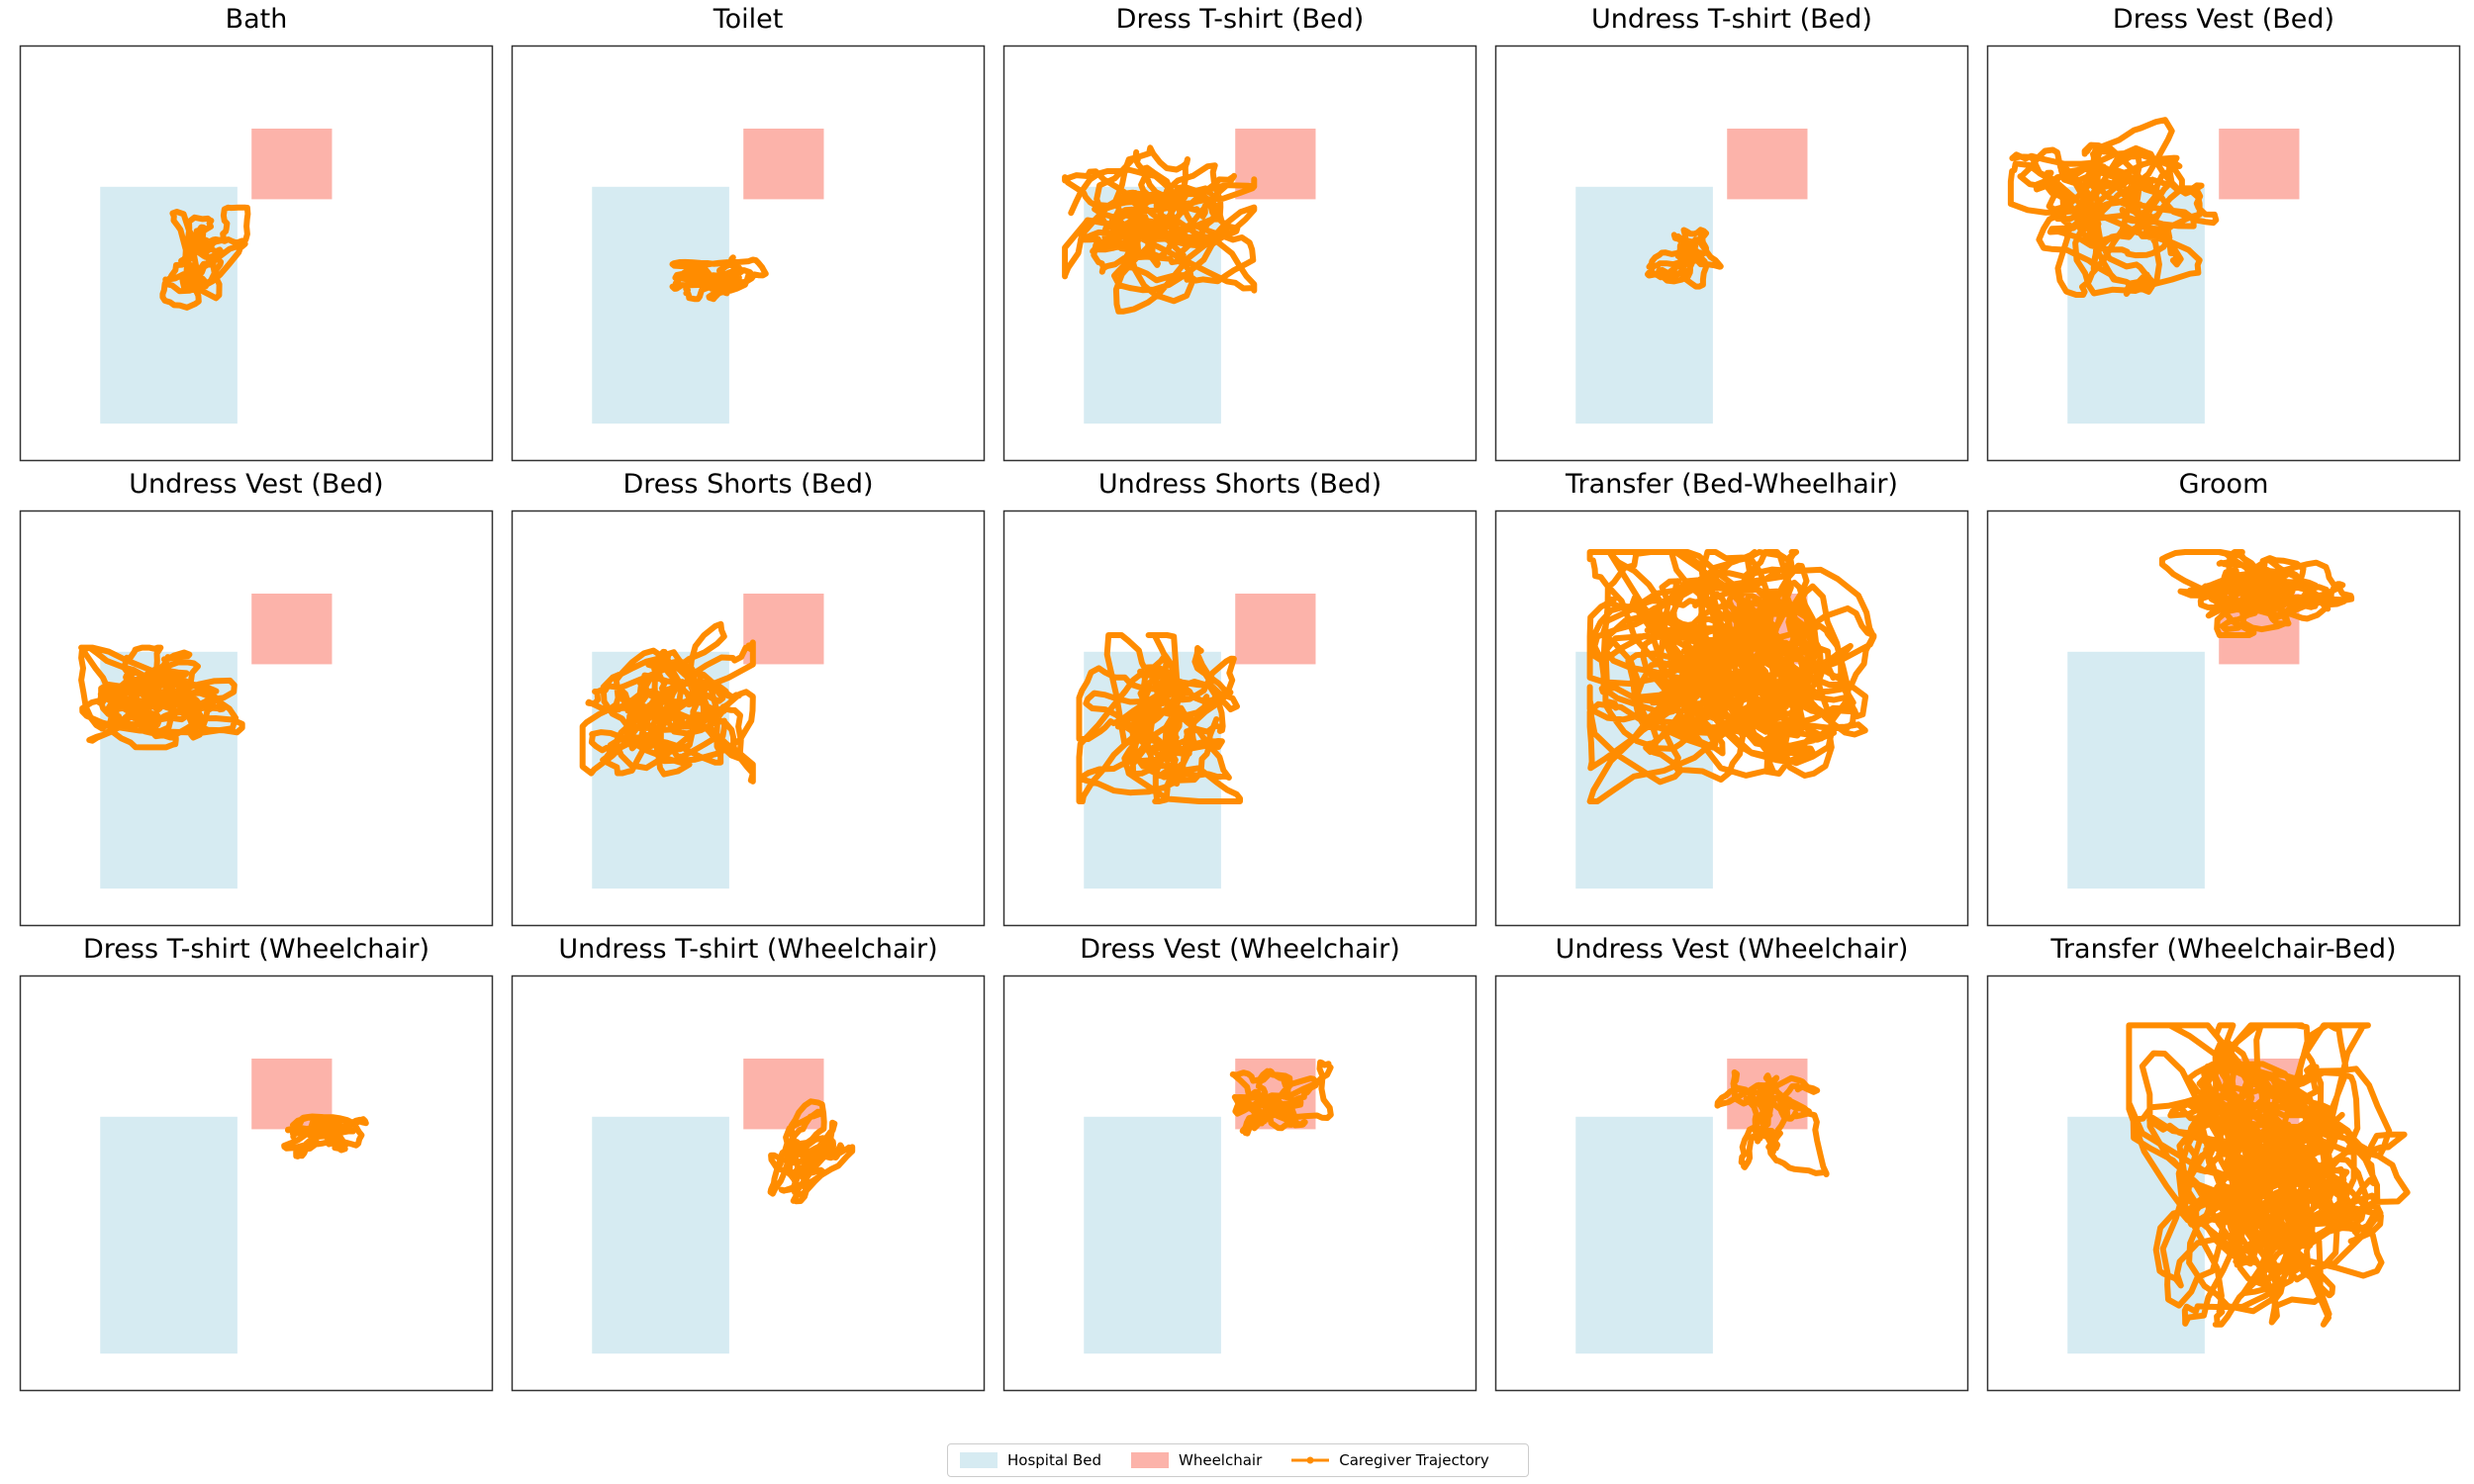 The width and height of the screenshot is (2474, 1484). I want to click on panel-dress-vest-bed: Dress Vest (Bed), so click(2223, 233).